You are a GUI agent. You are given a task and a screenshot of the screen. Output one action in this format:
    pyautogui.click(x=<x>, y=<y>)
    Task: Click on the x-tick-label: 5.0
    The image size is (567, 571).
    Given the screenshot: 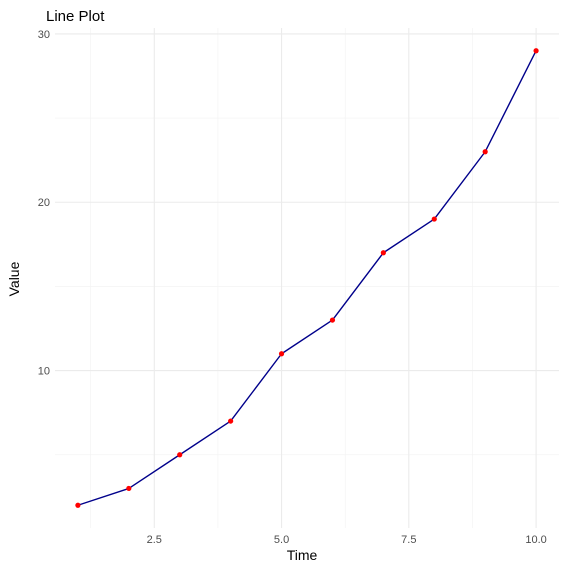 What is the action you would take?
    pyautogui.click(x=281, y=540)
    